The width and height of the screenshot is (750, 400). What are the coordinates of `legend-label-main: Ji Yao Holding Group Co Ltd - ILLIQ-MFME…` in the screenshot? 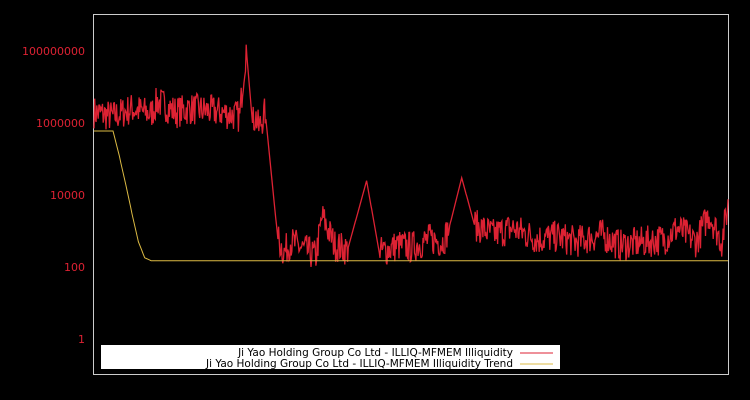 It's located at (375, 353).